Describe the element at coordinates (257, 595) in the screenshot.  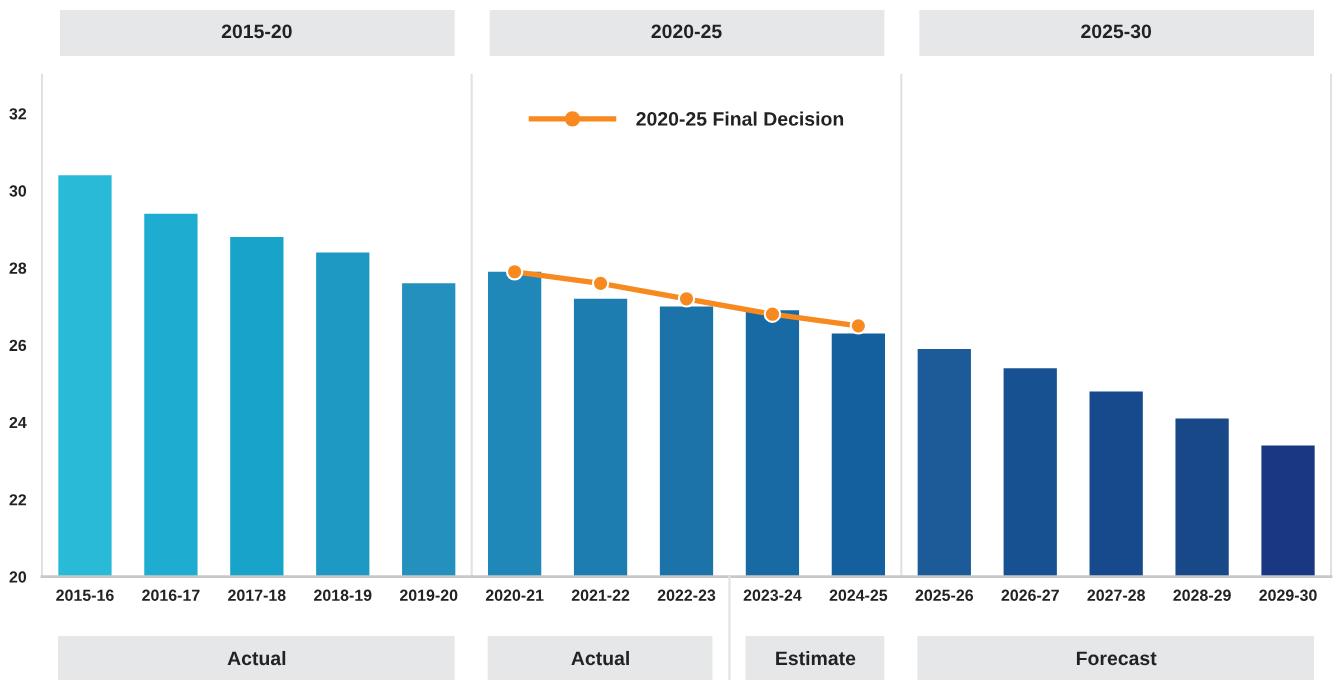
I see `x-tick-label: 2017-18` at that location.